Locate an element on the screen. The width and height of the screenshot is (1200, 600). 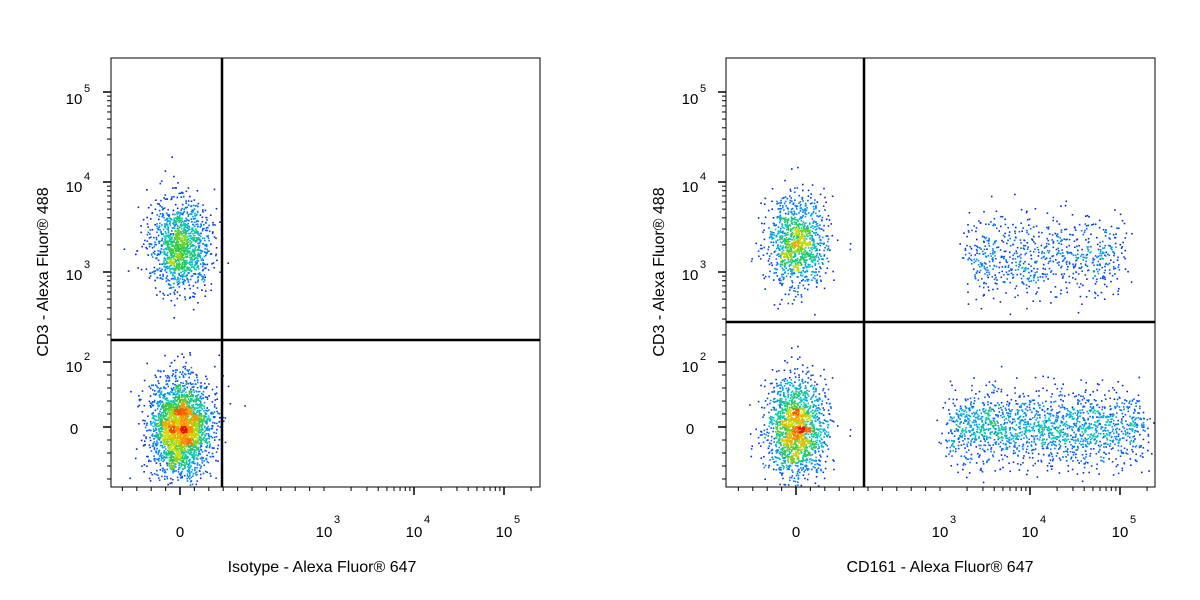
y-tick-label-0: 0 is located at coordinates (74, 429).